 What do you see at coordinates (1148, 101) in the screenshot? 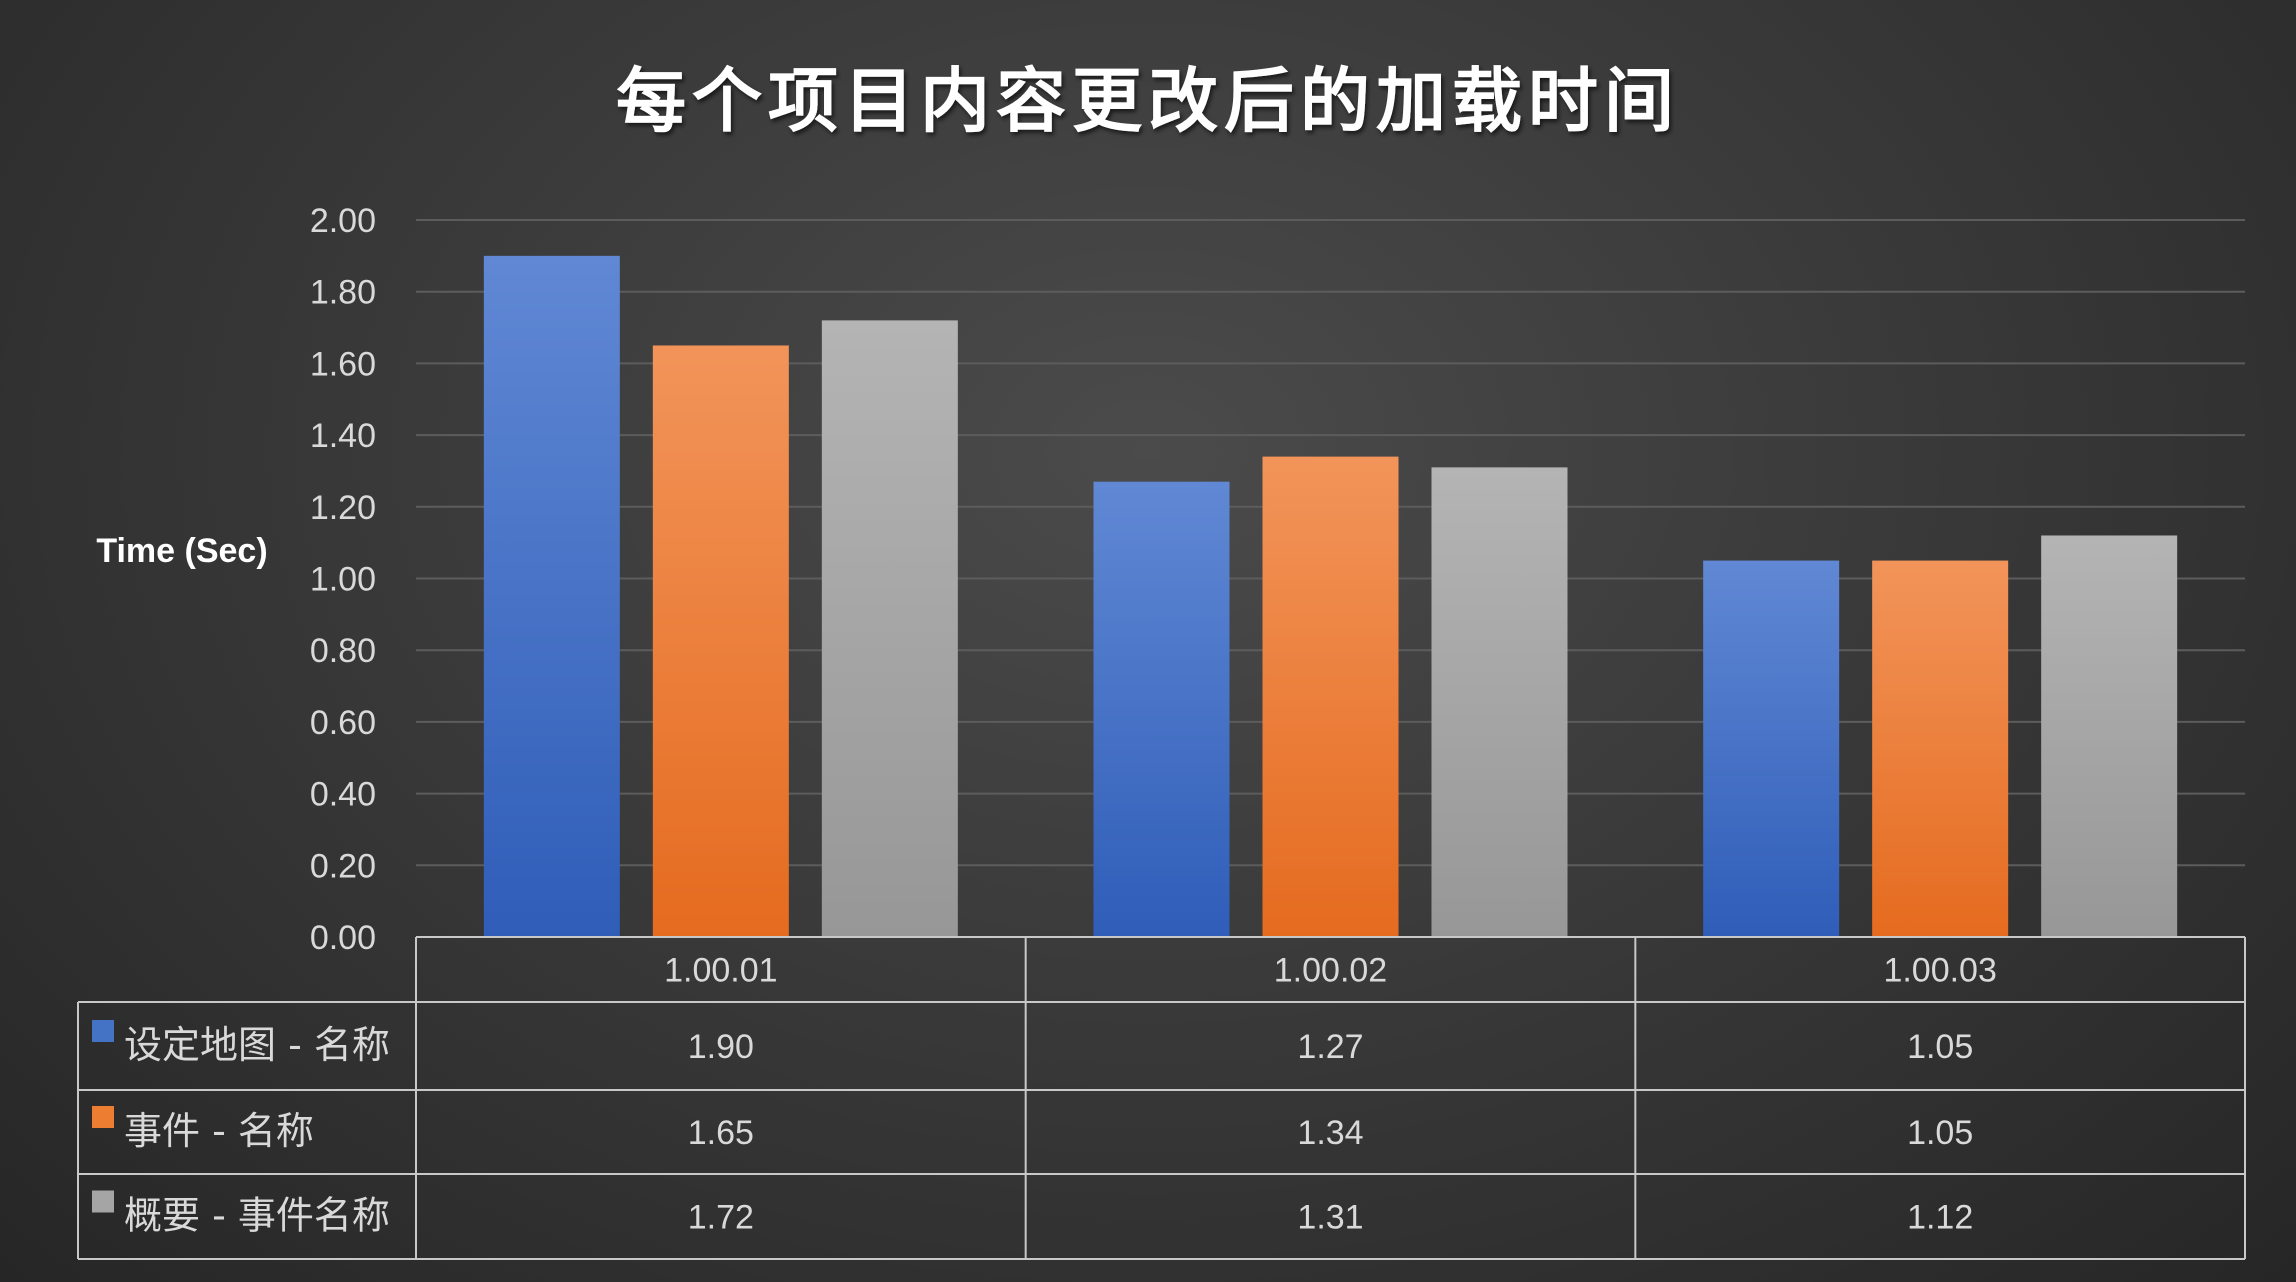
I see `chart-title: 每个项目内容更改后的加载时间` at bounding box center [1148, 101].